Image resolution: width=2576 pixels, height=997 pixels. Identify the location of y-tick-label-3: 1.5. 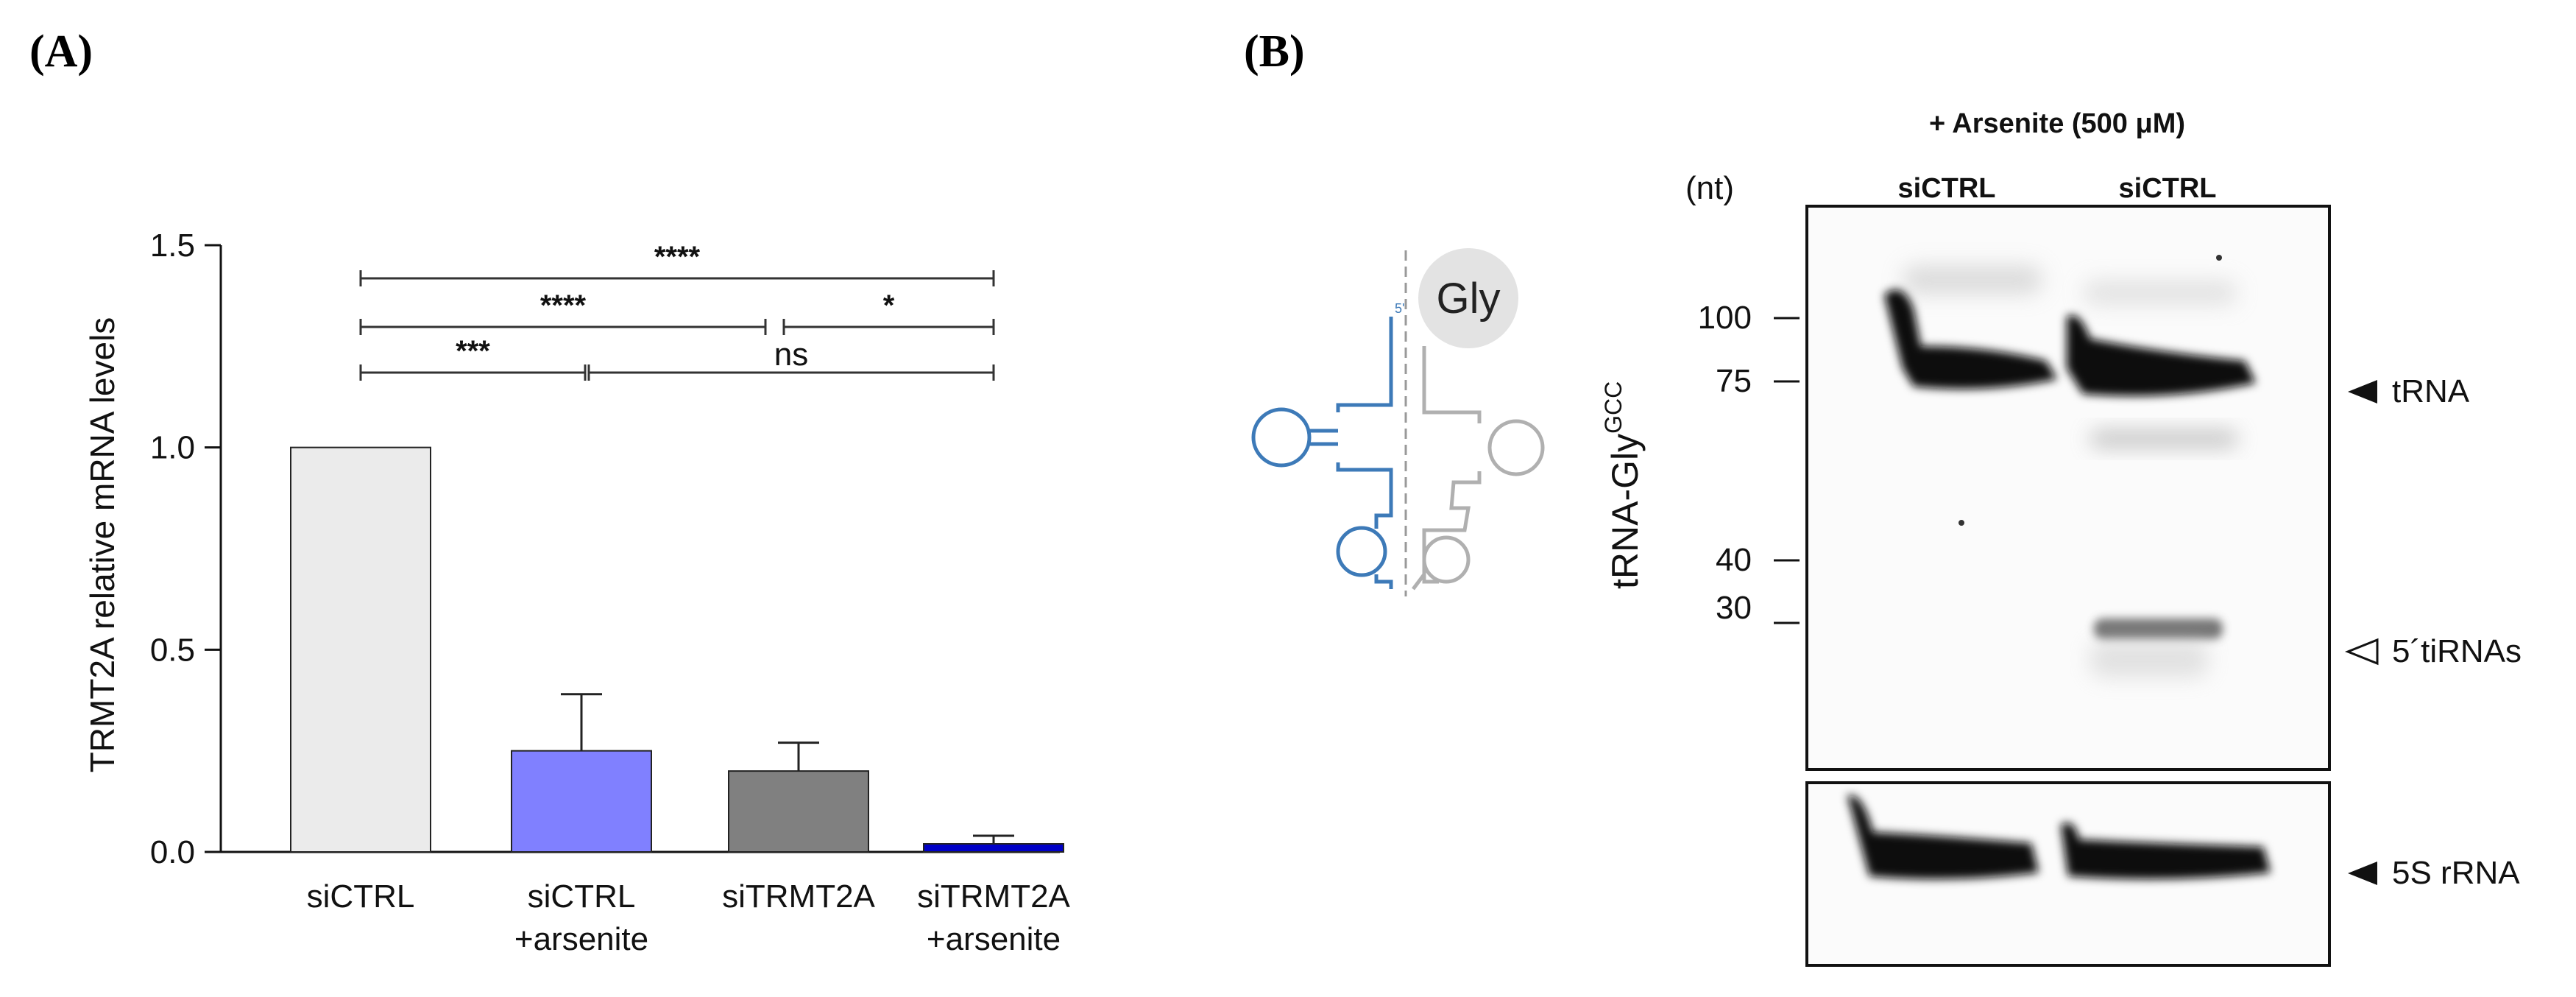
(172, 246).